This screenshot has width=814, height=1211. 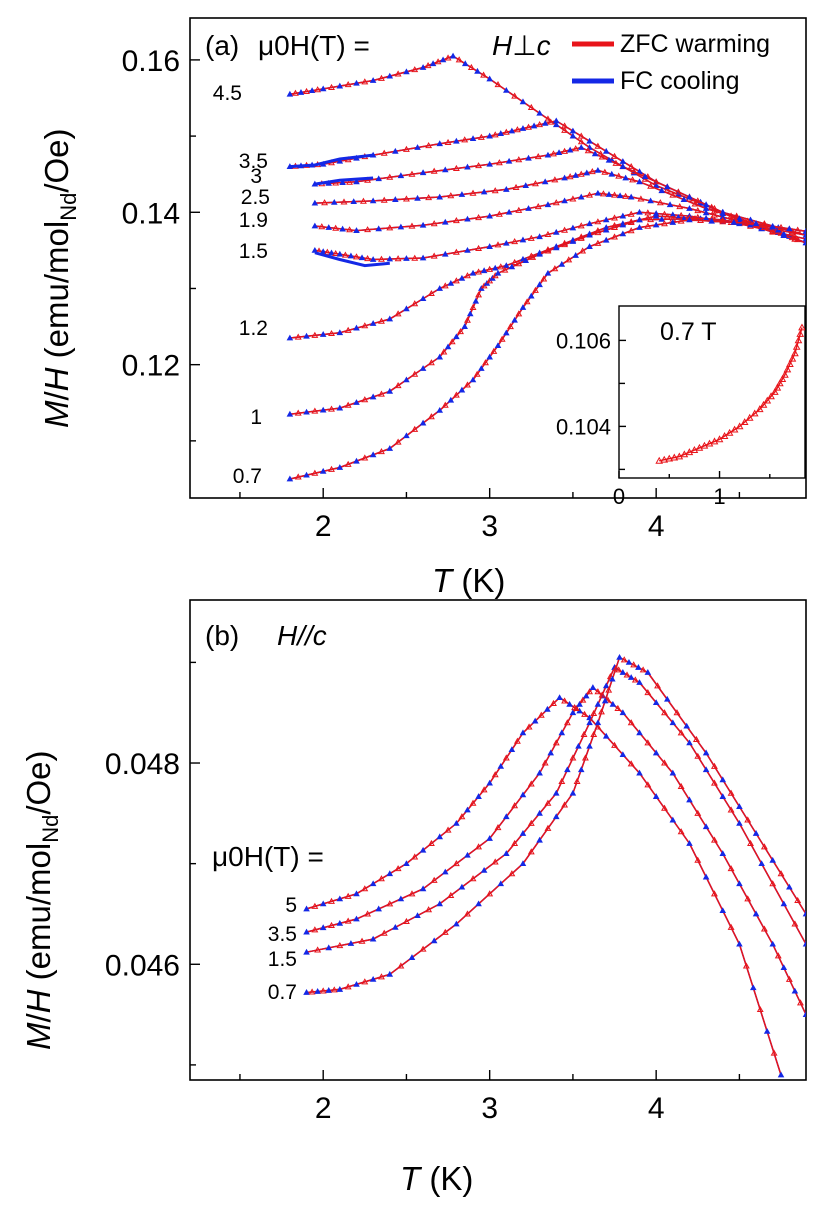 What do you see at coordinates (222, 45) in the screenshot?
I see `panel-a-label: (a)` at bounding box center [222, 45].